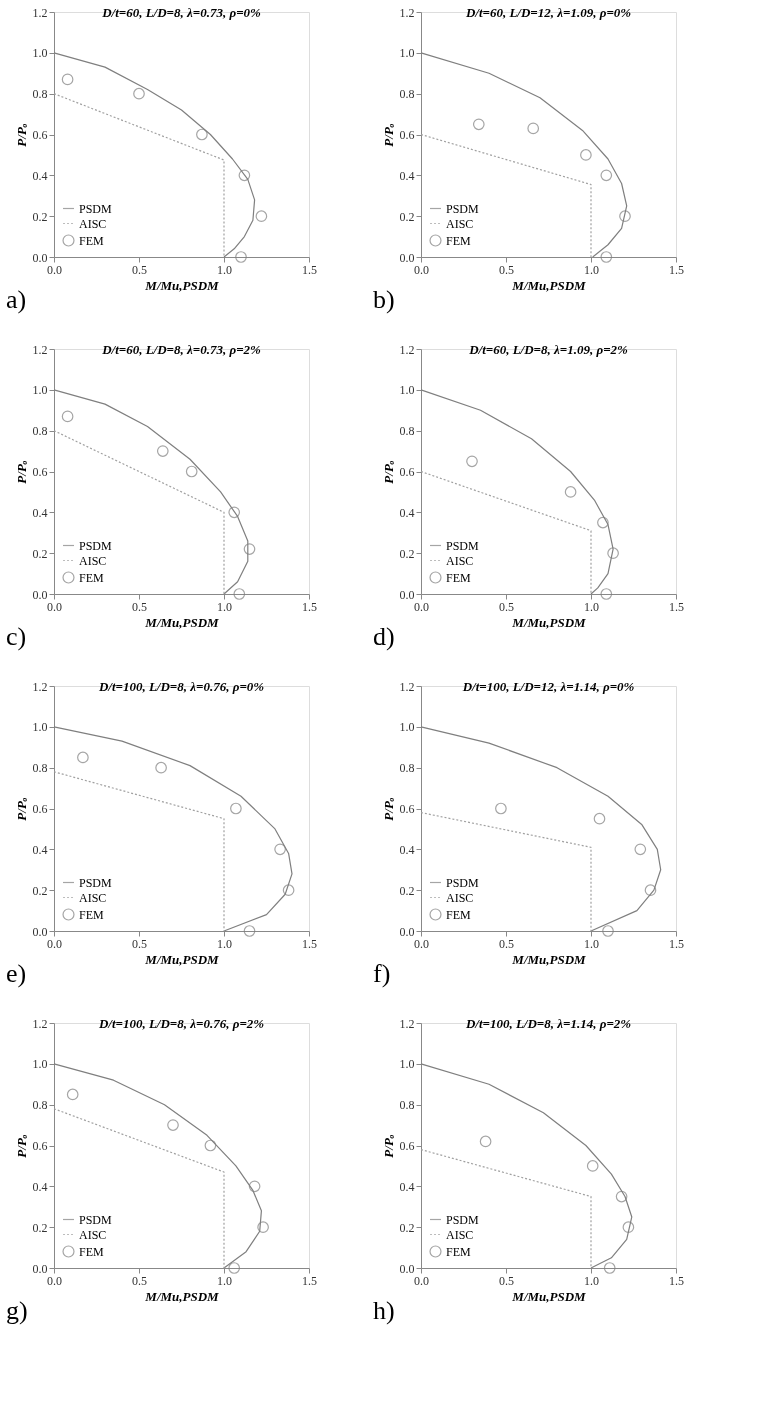 Image resolution: width=777 pixels, height=1411 pixels. What do you see at coordinates (384, 299) in the screenshot?
I see `text: b)` at bounding box center [384, 299].